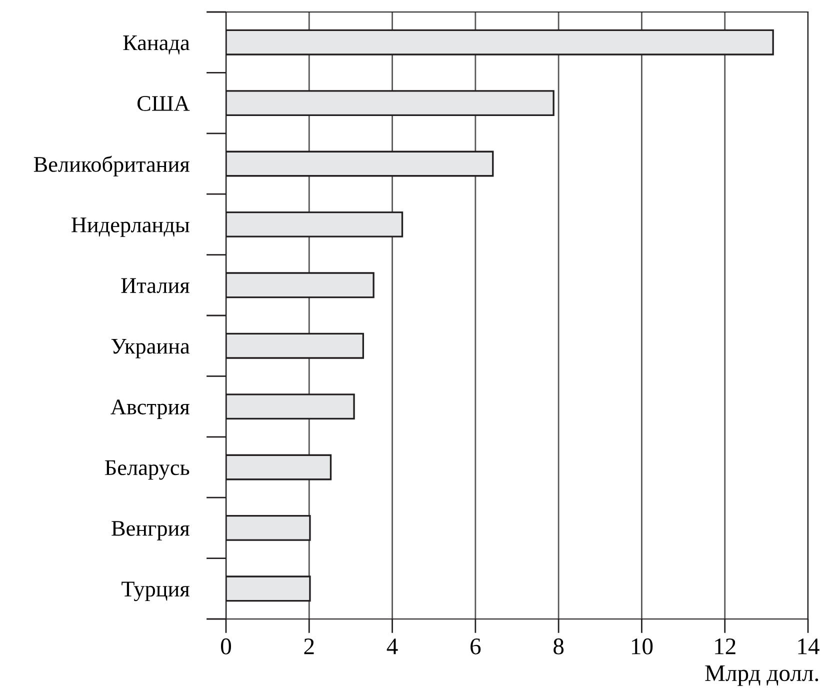 The width and height of the screenshot is (823, 698). What do you see at coordinates (150, 409) in the screenshot?
I see `y-tick-label: Австрия` at bounding box center [150, 409].